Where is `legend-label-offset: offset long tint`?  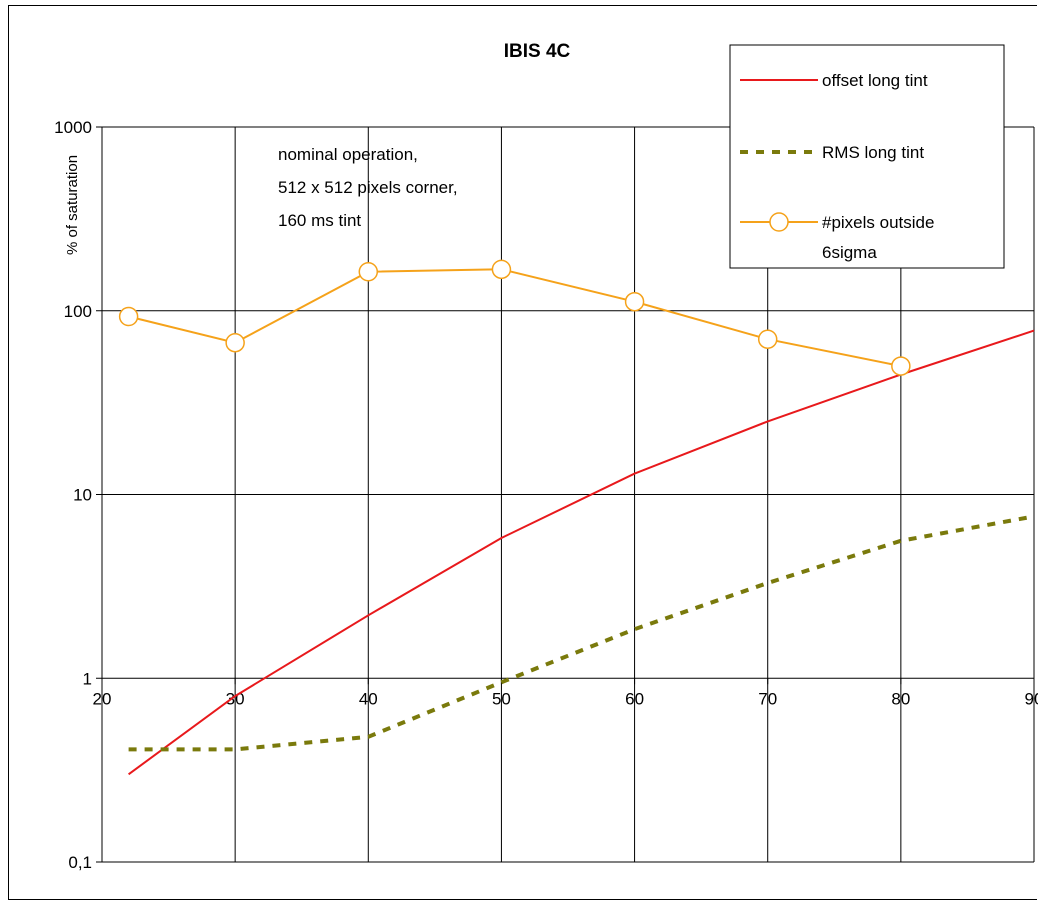
legend-label-offset: offset long tint is located at coordinates (875, 80).